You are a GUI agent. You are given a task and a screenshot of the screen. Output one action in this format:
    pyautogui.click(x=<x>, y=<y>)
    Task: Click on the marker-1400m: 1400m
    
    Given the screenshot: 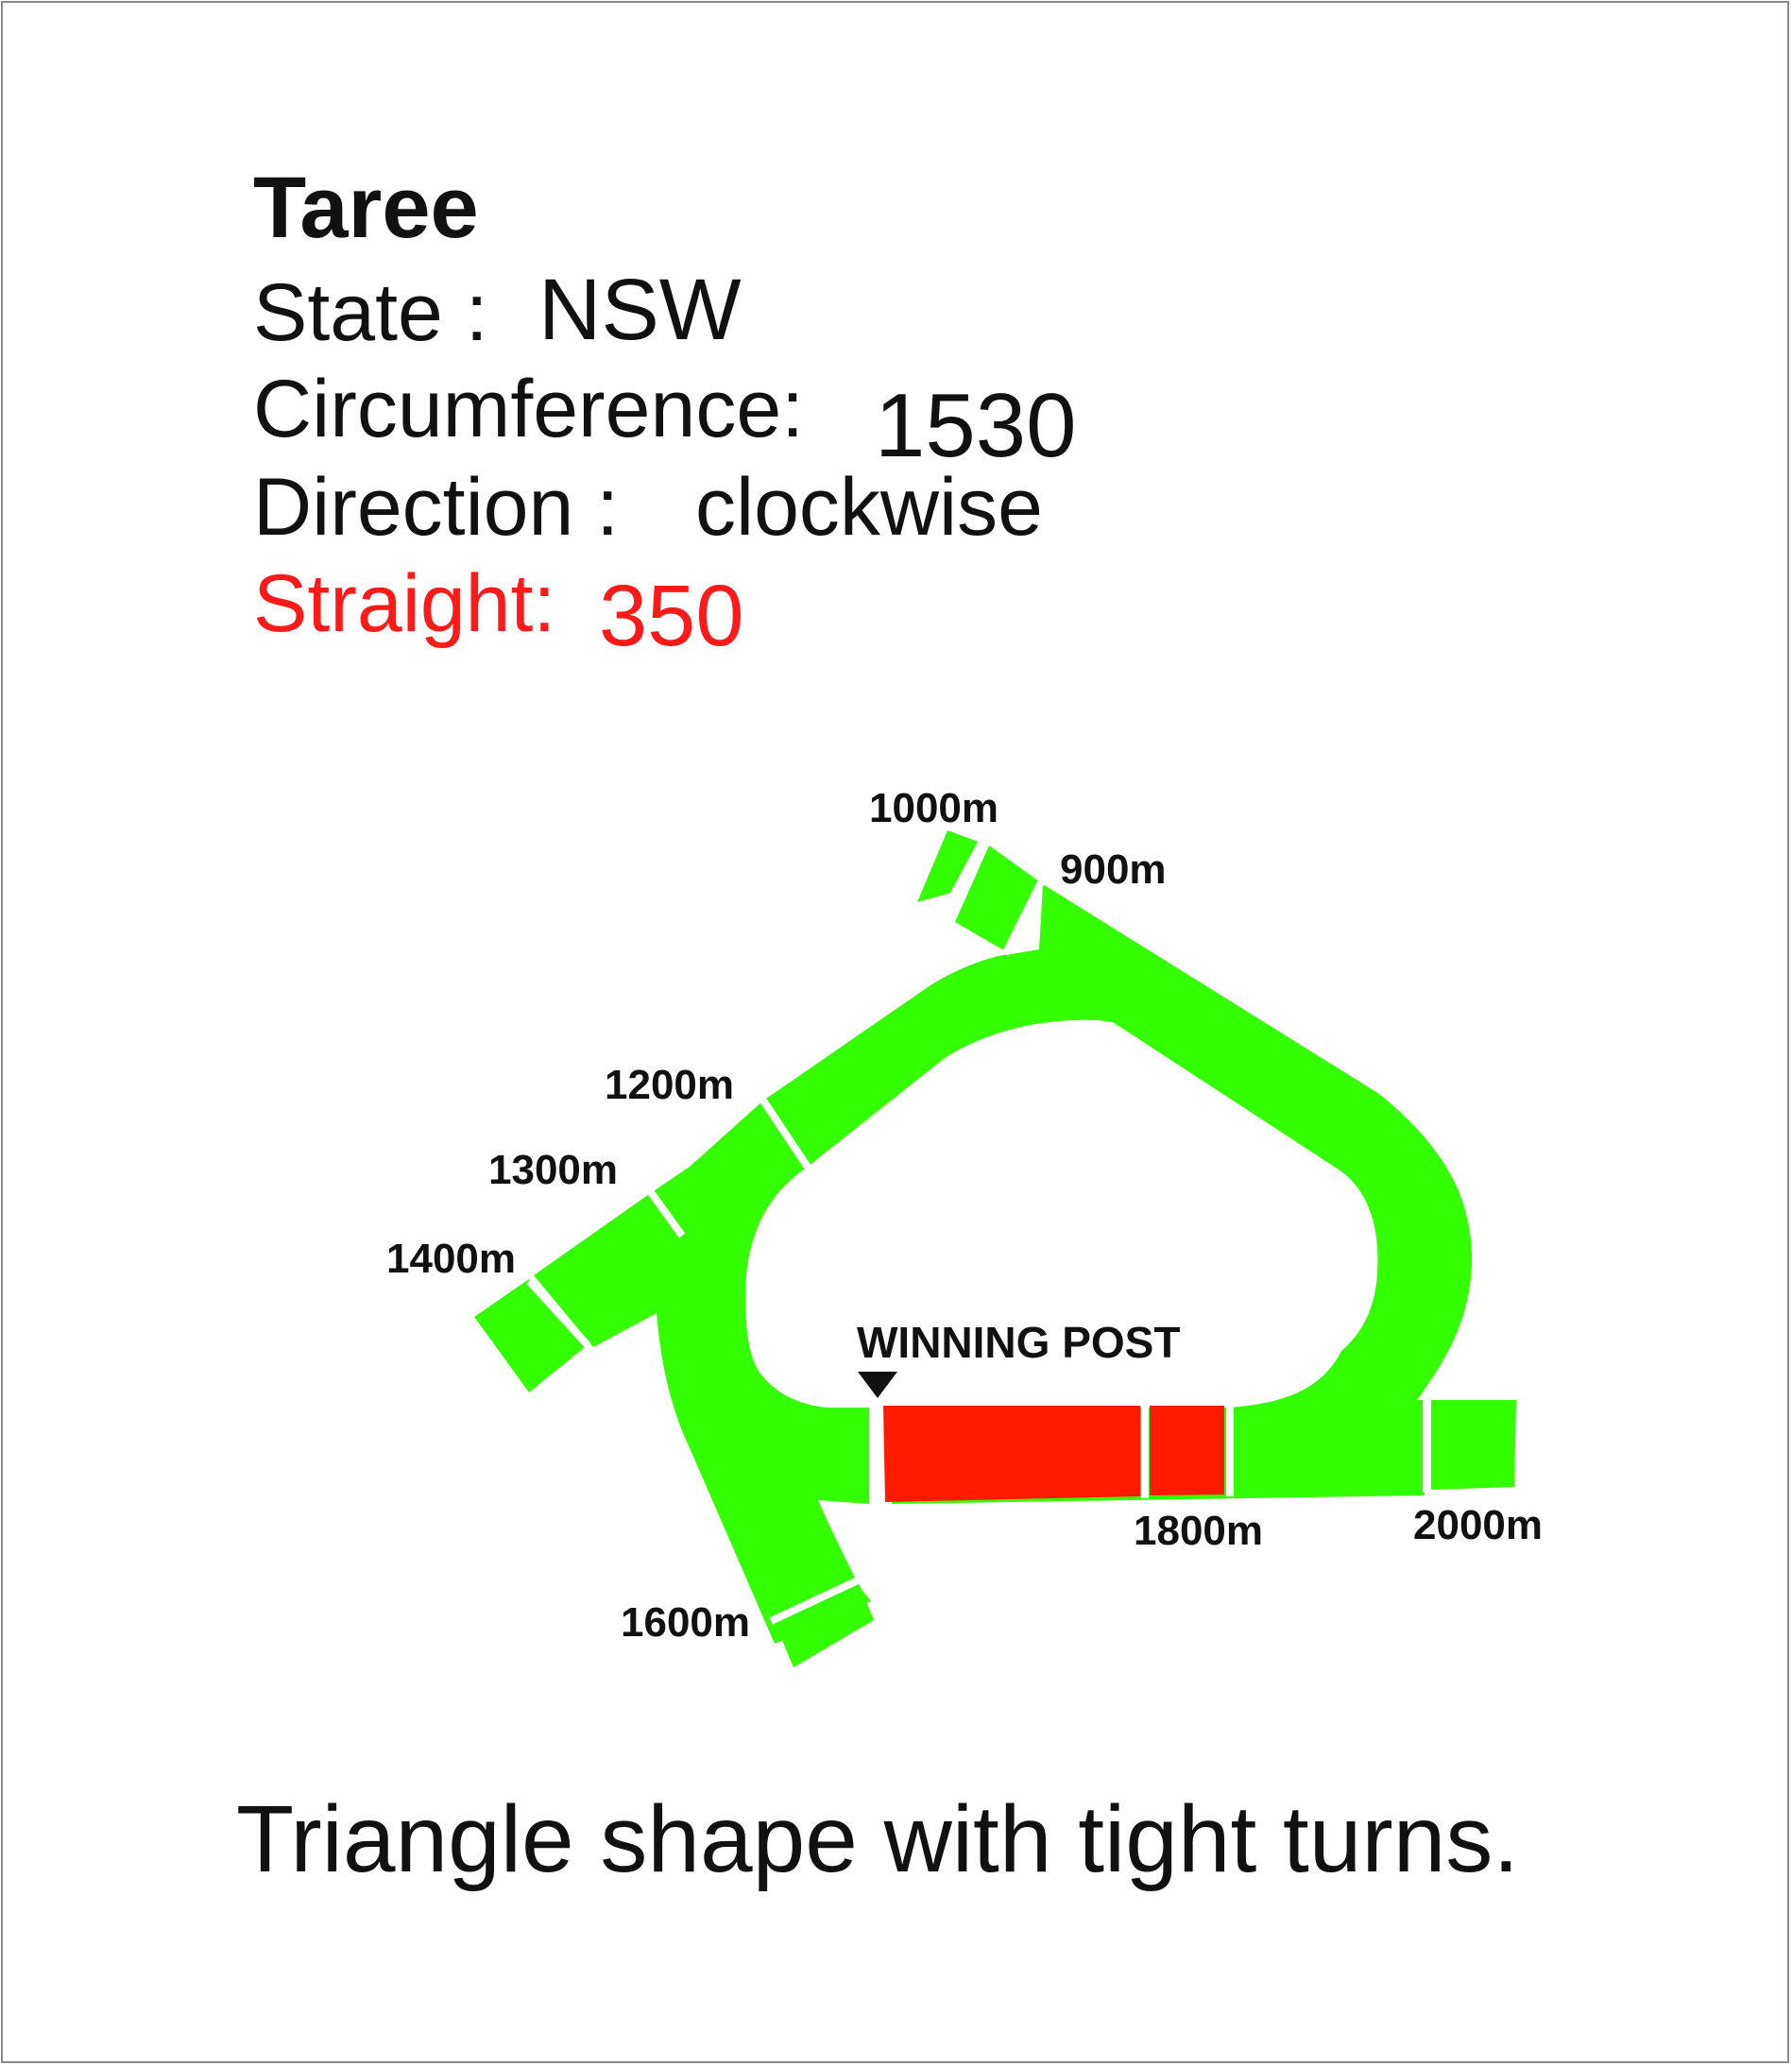 What is the action you would take?
    pyautogui.click(x=451, y=1259)
    